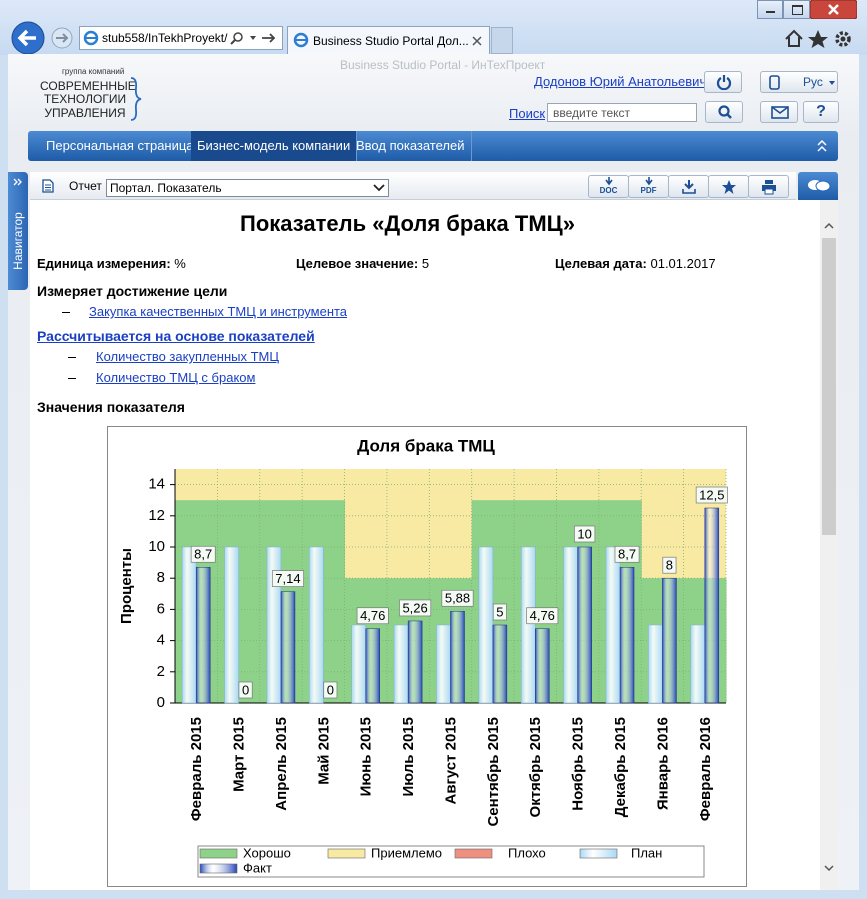 This screenshot has width=867, height=899. I want to click on nav-item: Персональная страница, so click(120, 146).